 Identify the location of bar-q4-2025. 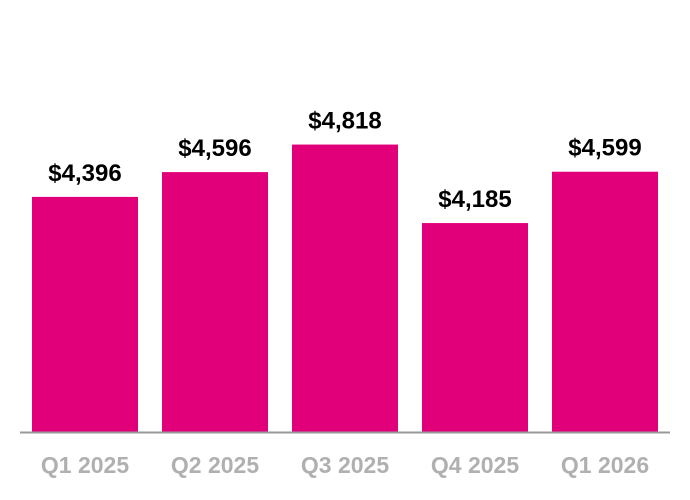
(475, 327).